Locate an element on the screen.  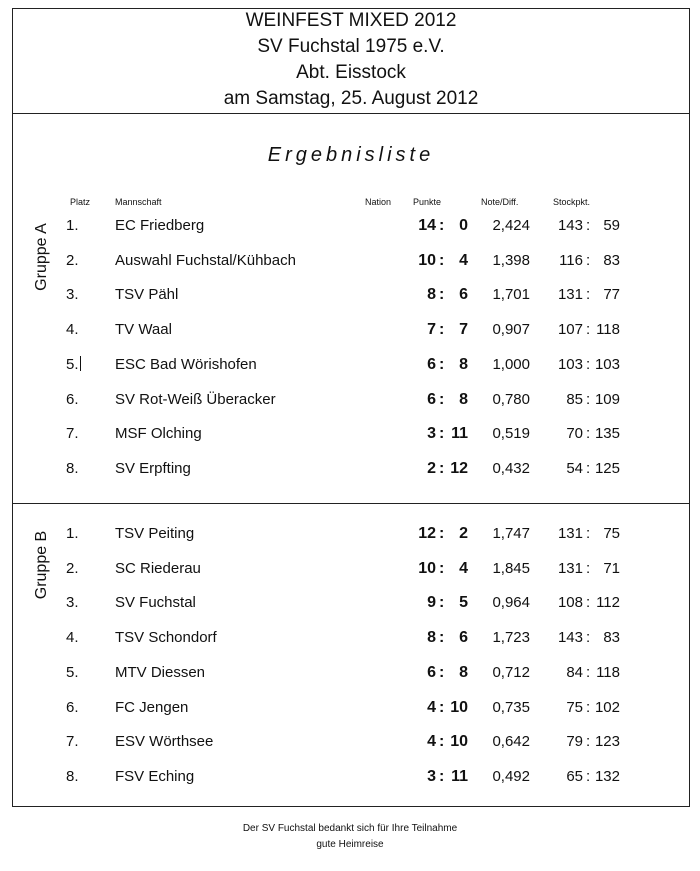
stock-points-for: 84 is located at coordinates (574, 672).